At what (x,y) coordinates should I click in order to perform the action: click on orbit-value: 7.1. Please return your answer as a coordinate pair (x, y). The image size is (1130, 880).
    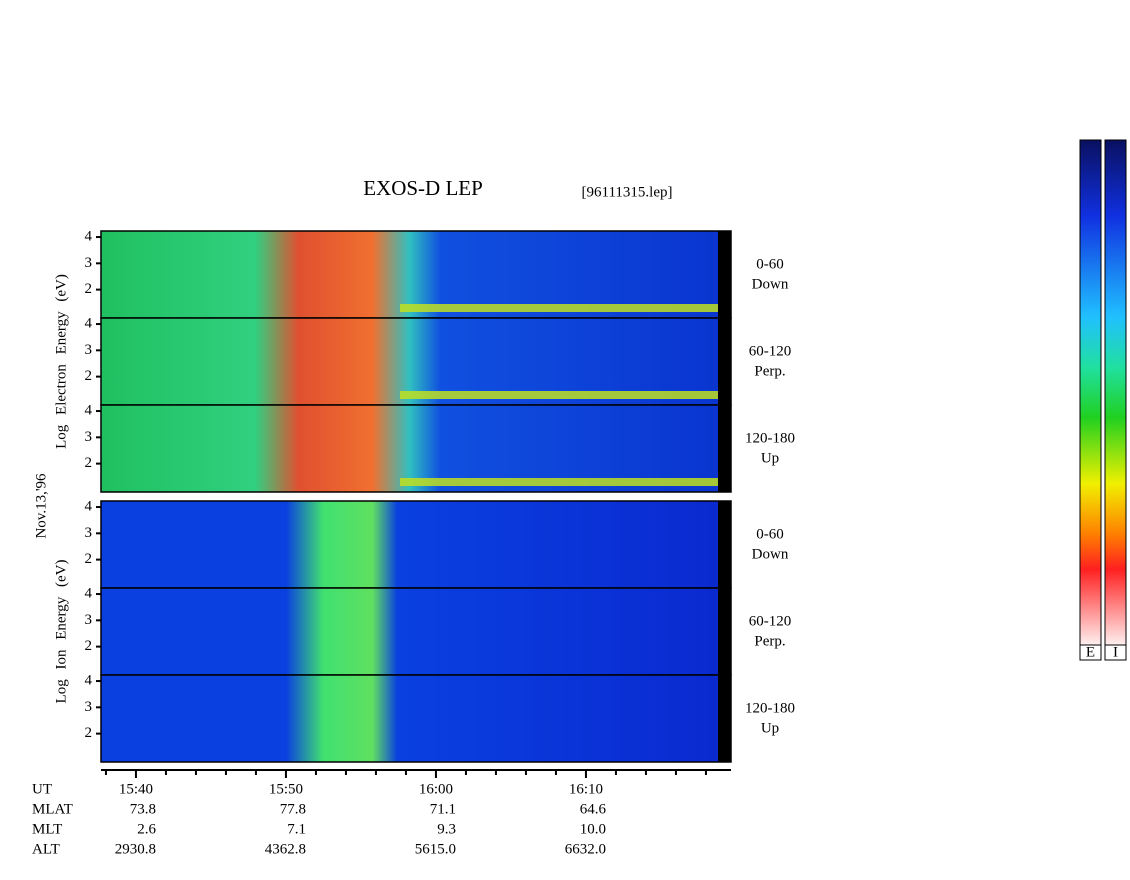
    Looking at the image, I should click on (296, 829).